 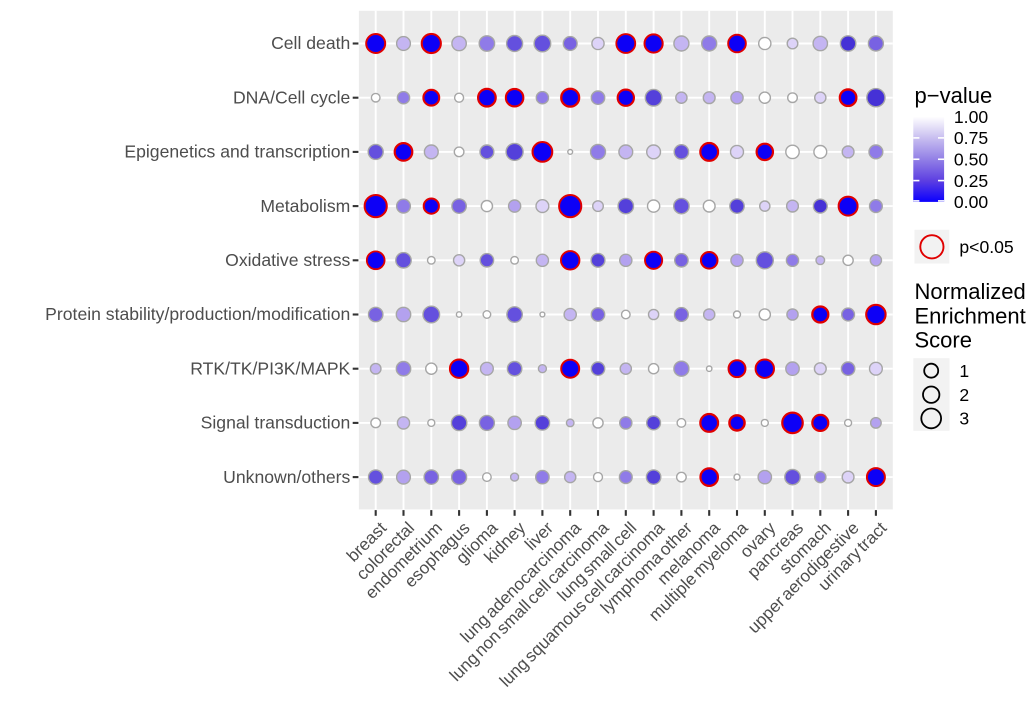 I want to click on svg-text: Epigenetics and transcription, so click(x=237, y=152).